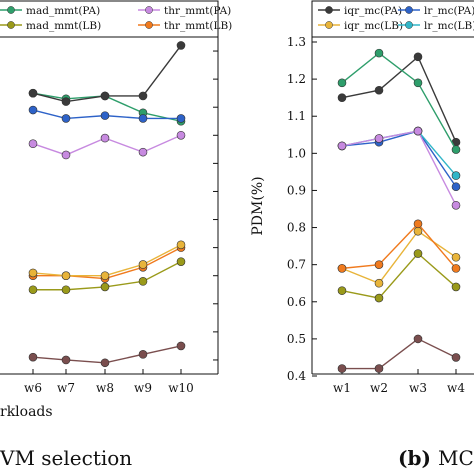 Image resolution: width=474 pixels, height=474 pixels. Describe the element at coordinates (449, 11) in the screenshot. I see `right-legend-label: lr_mc(PA)` at that location.